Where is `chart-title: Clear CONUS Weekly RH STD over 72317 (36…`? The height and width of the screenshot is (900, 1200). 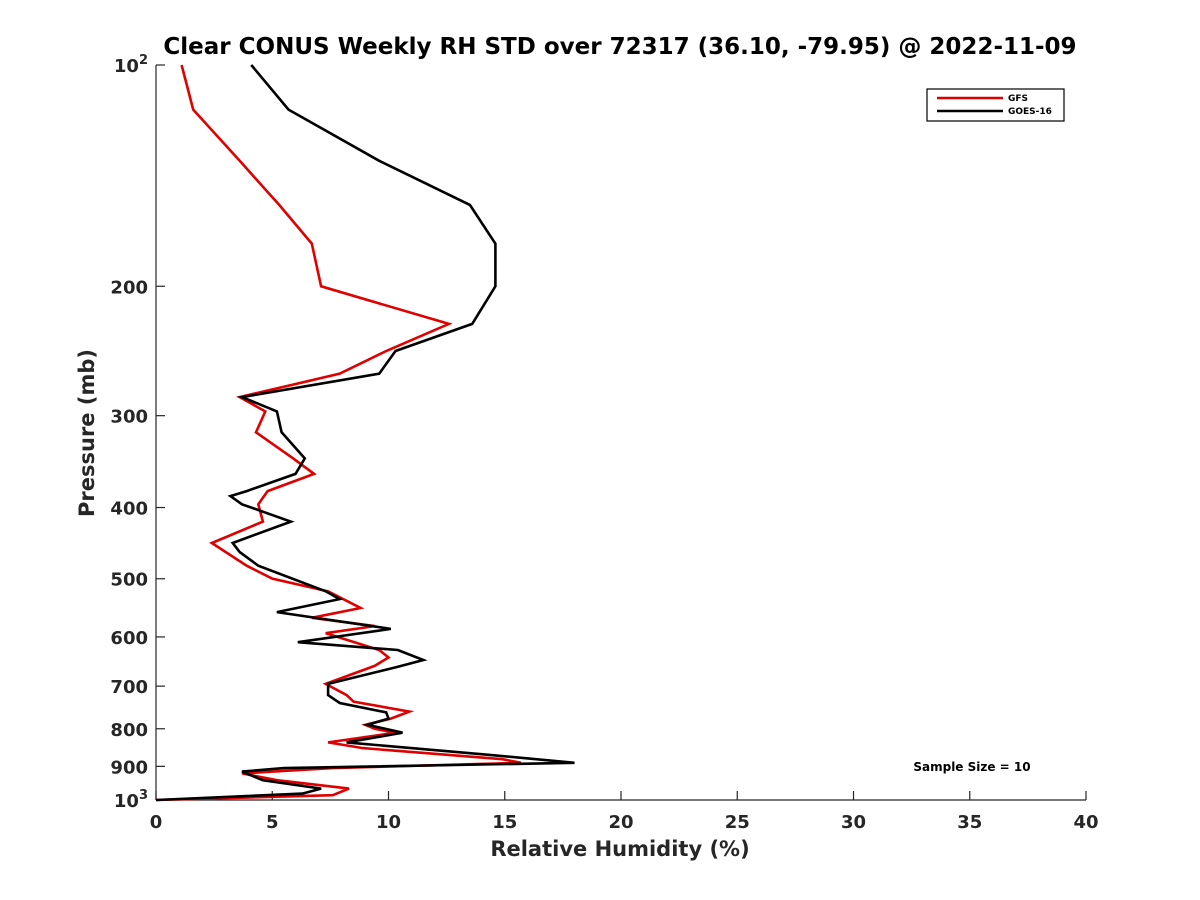 chart-title: Clear CONUS Weekly RH STD over 72317 (36… is located at coordinates (619, 47).